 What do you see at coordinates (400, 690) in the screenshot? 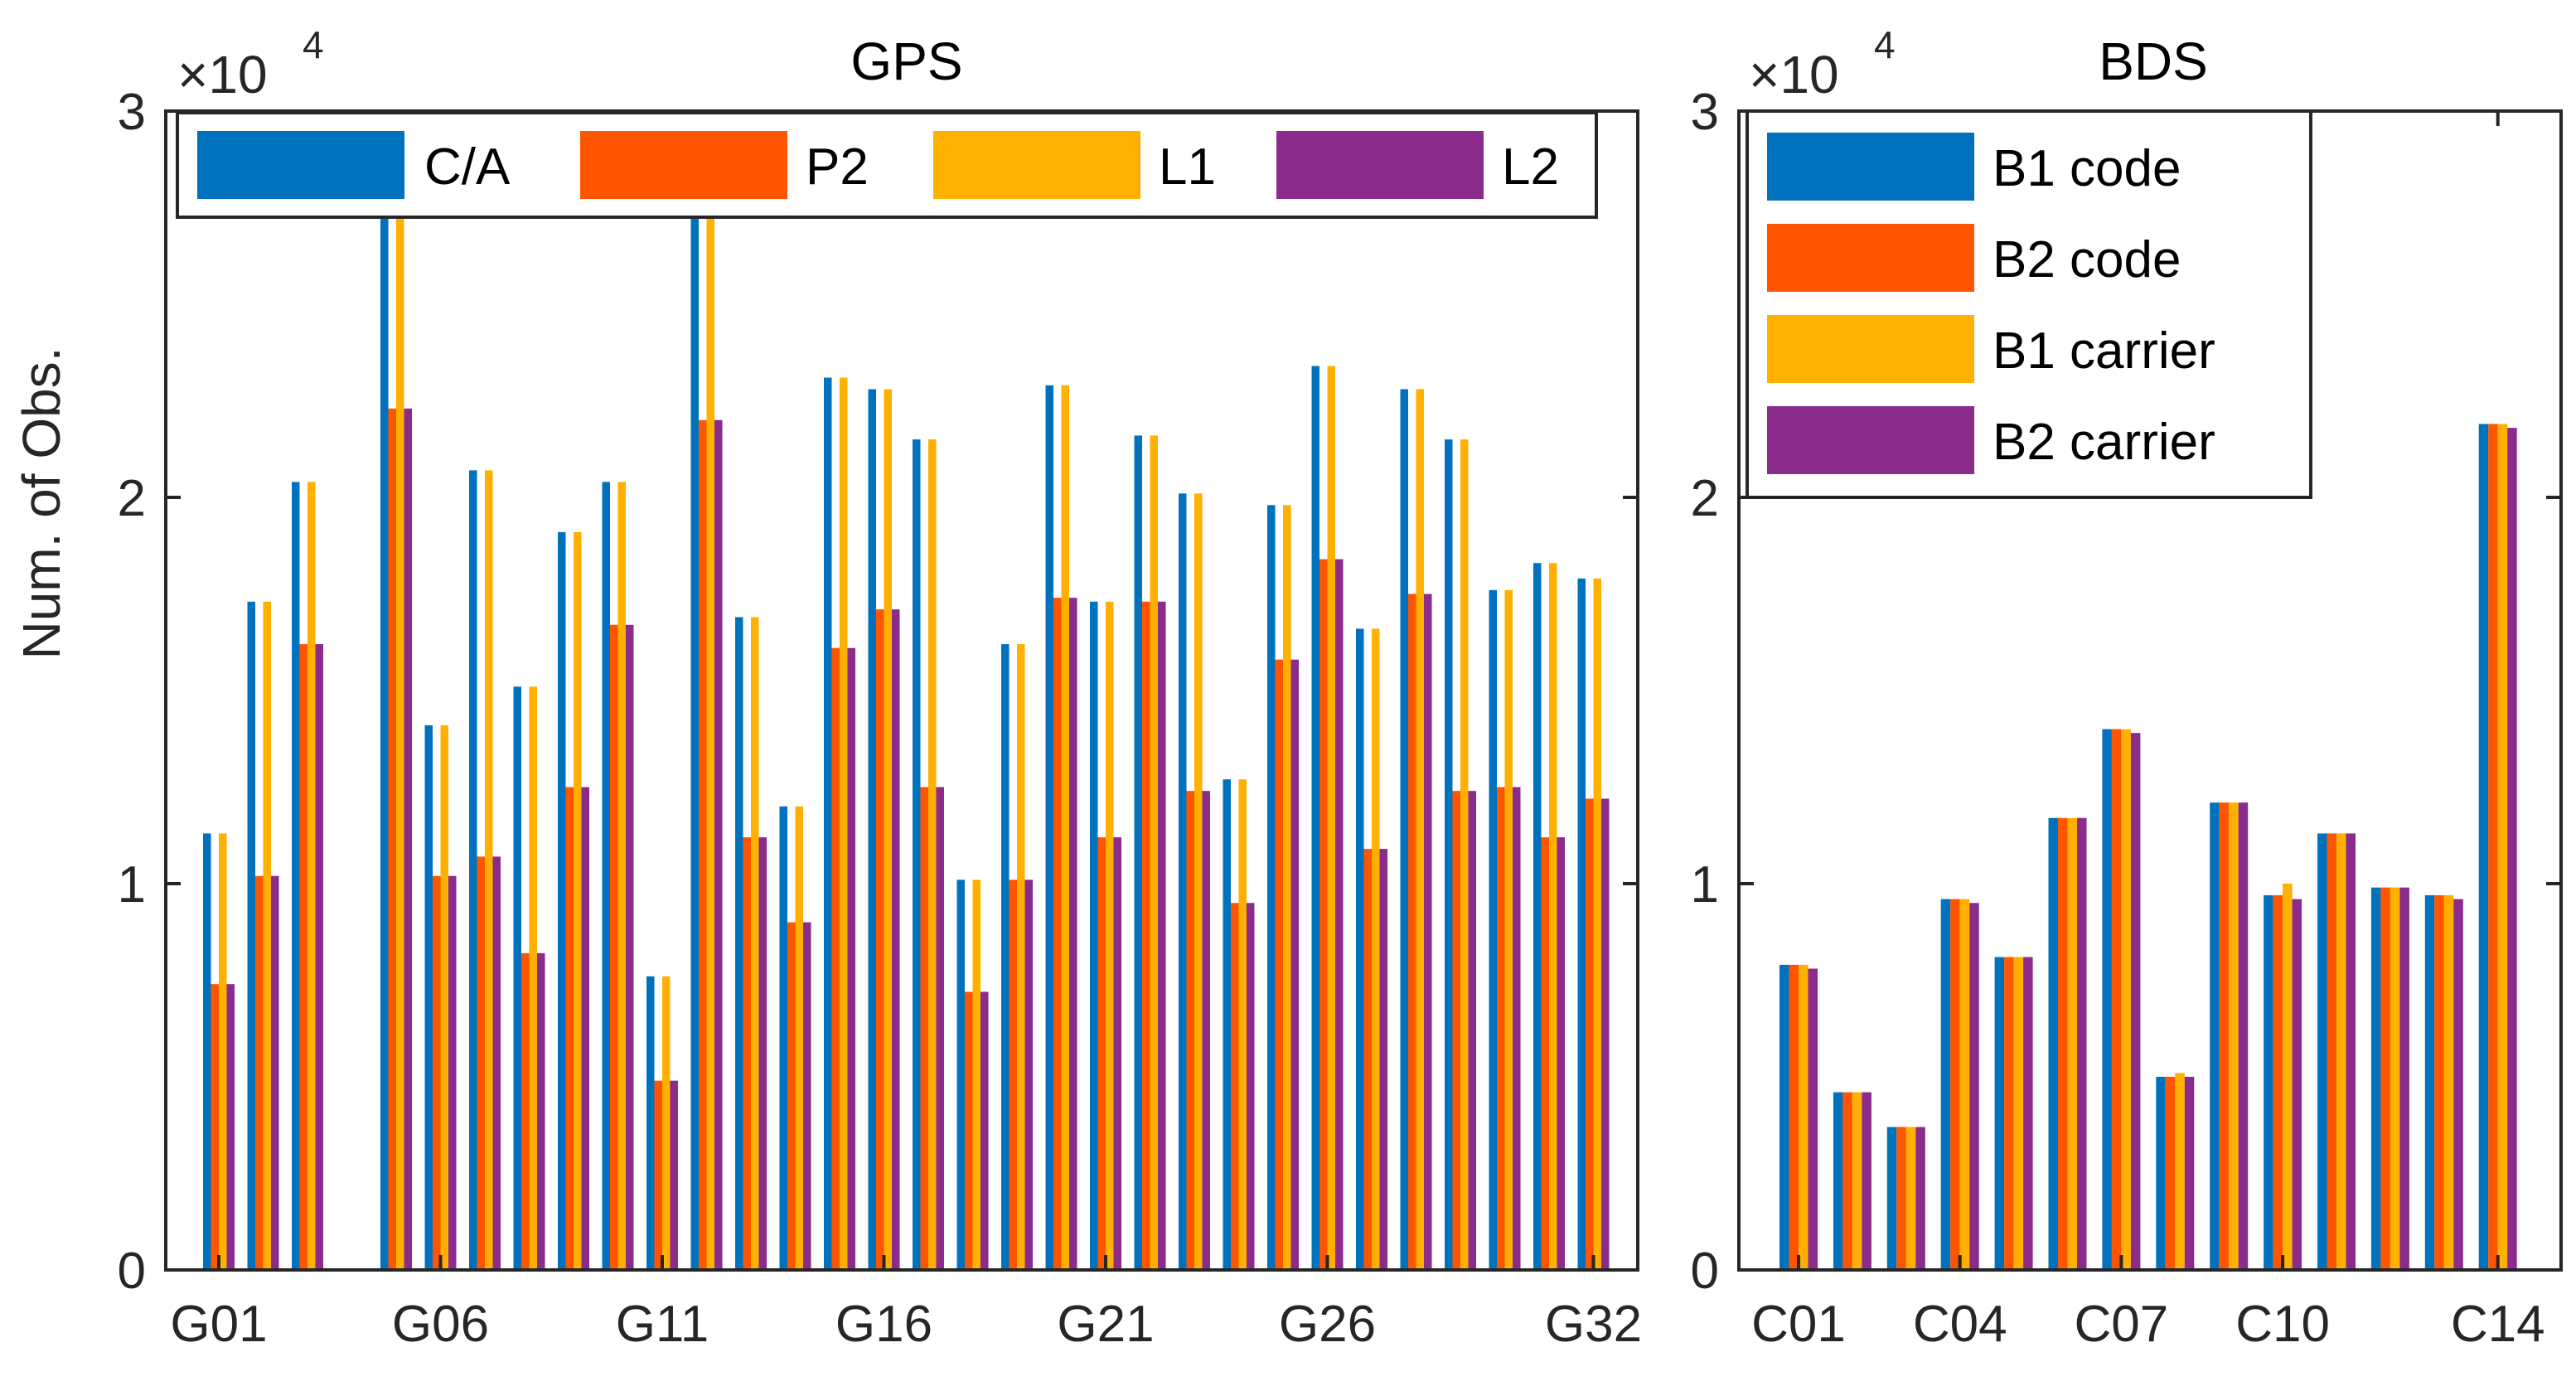
I see `gps-bar-g05-l1` at bounding box center [400, 690].